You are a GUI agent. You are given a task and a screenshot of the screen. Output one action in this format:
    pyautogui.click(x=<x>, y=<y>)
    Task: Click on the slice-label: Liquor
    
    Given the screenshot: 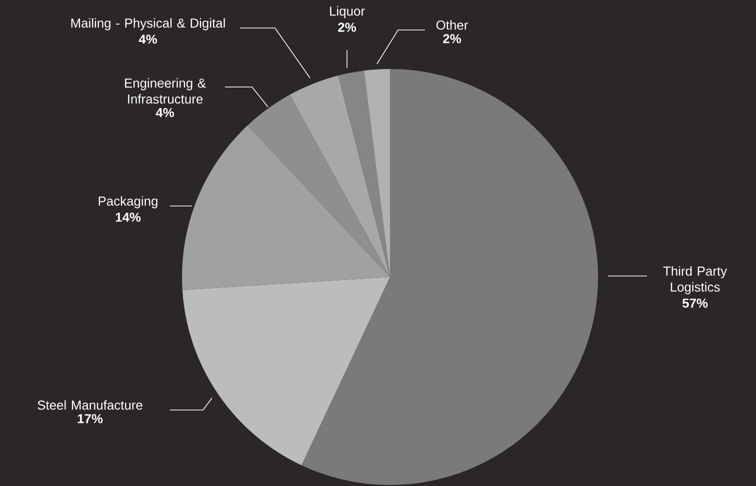 What is the action you would take?
    pyautogui.click(x=347, y=12)
    